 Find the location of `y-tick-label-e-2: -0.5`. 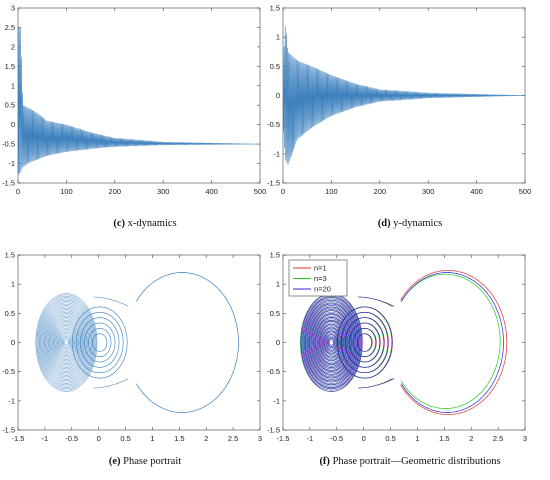

y-tick-label-e-2: -0.5 is located at coordinates (8, 371).